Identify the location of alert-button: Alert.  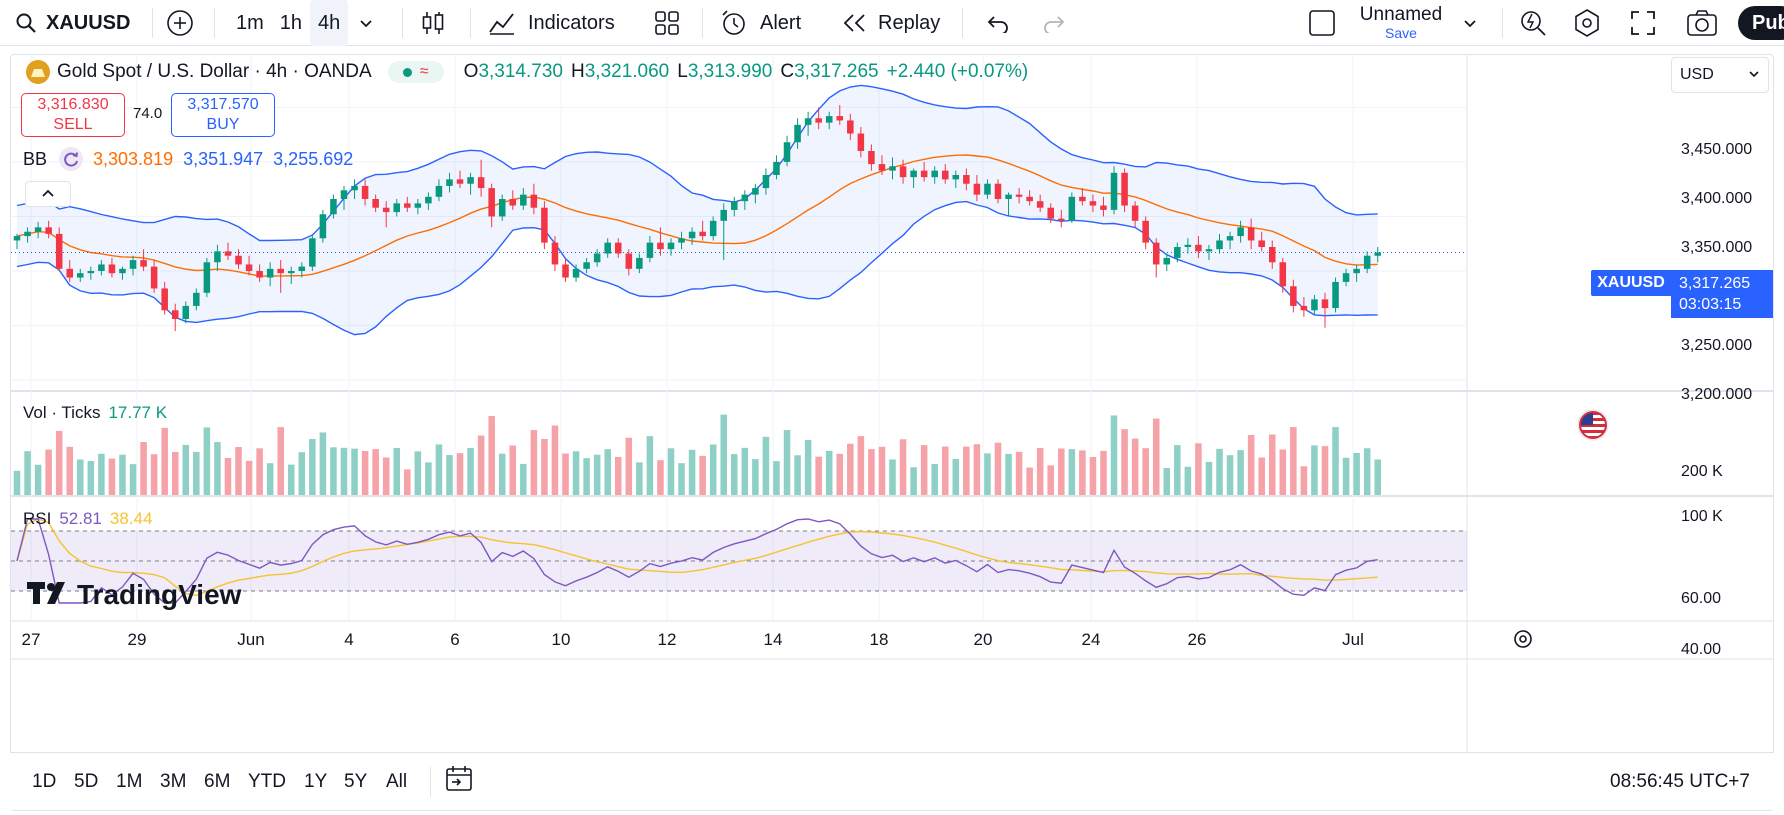
(760, 23).